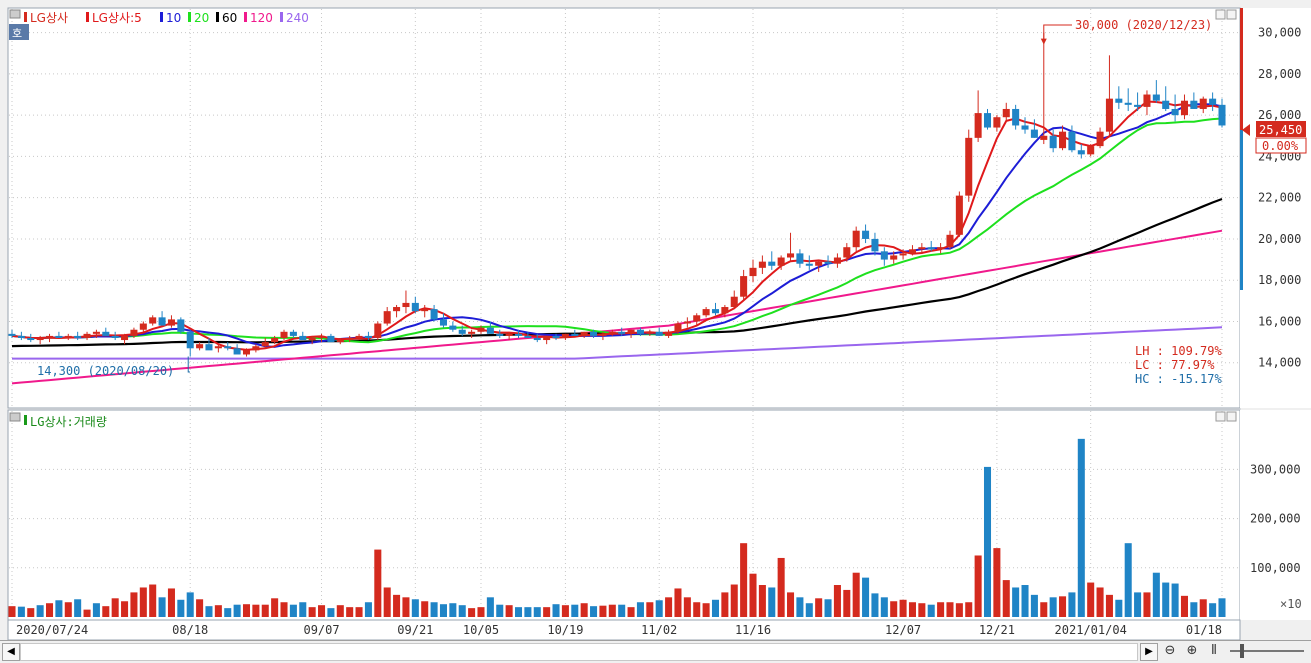  I want to click on legend-ma10-label: 10, so click(173, 18).